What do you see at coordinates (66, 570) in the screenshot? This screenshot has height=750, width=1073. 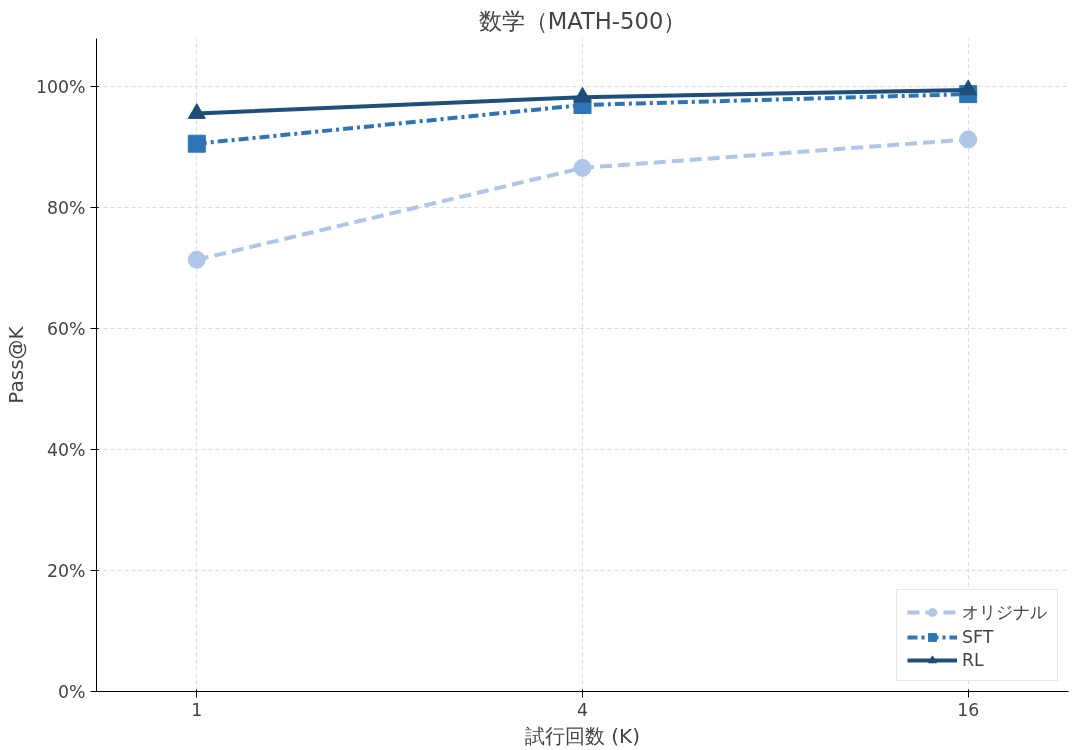 I see `y-tick-label: 20%` at bounding box center [66, 570].